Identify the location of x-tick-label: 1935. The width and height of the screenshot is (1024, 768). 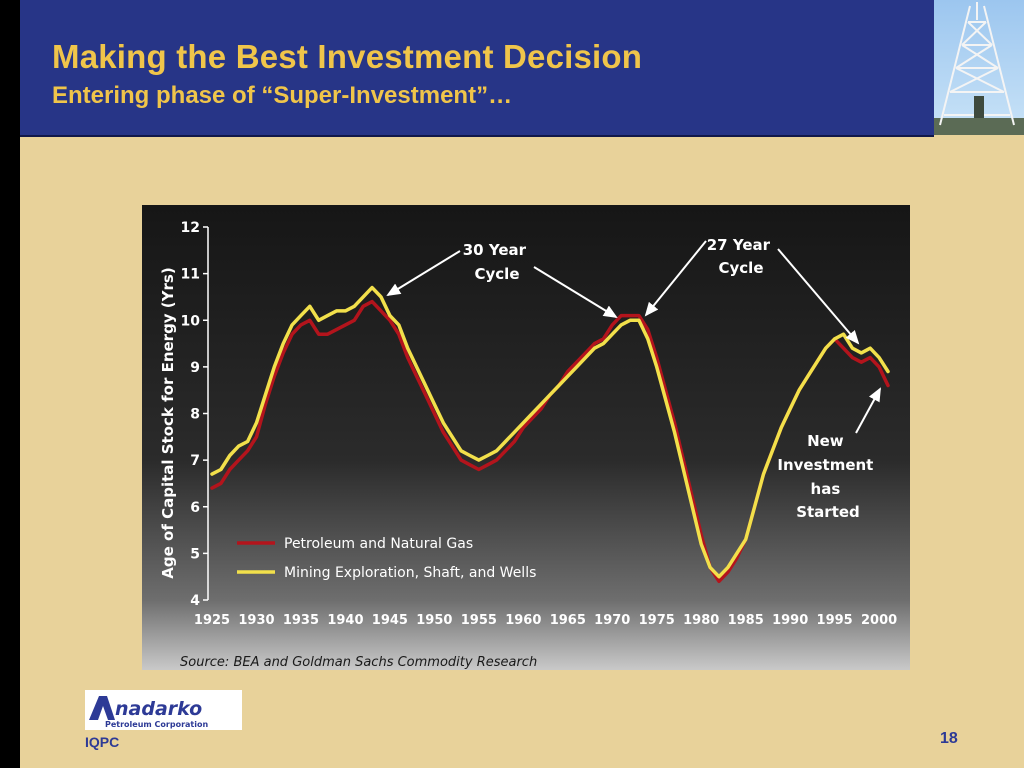
(301, 620).